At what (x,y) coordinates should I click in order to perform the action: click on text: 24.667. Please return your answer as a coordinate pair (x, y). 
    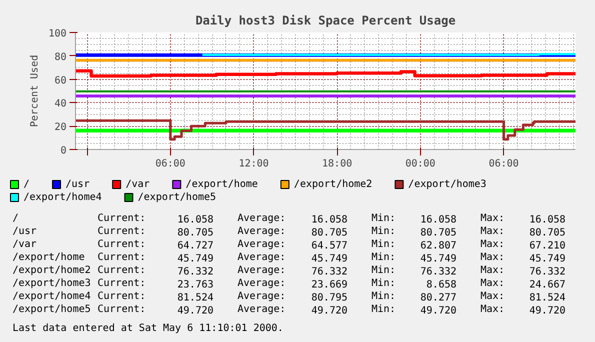
    Looking at the image, I should click on (547, 285).